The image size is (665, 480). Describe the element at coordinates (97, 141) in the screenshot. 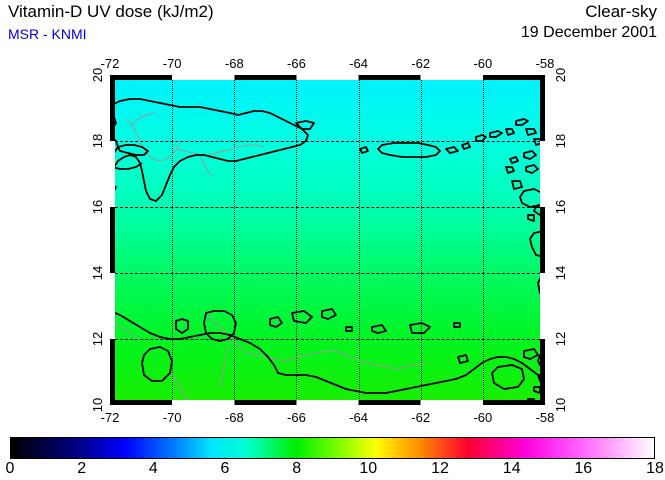

I see `y-axis-tick-label-left: 18` at that location.